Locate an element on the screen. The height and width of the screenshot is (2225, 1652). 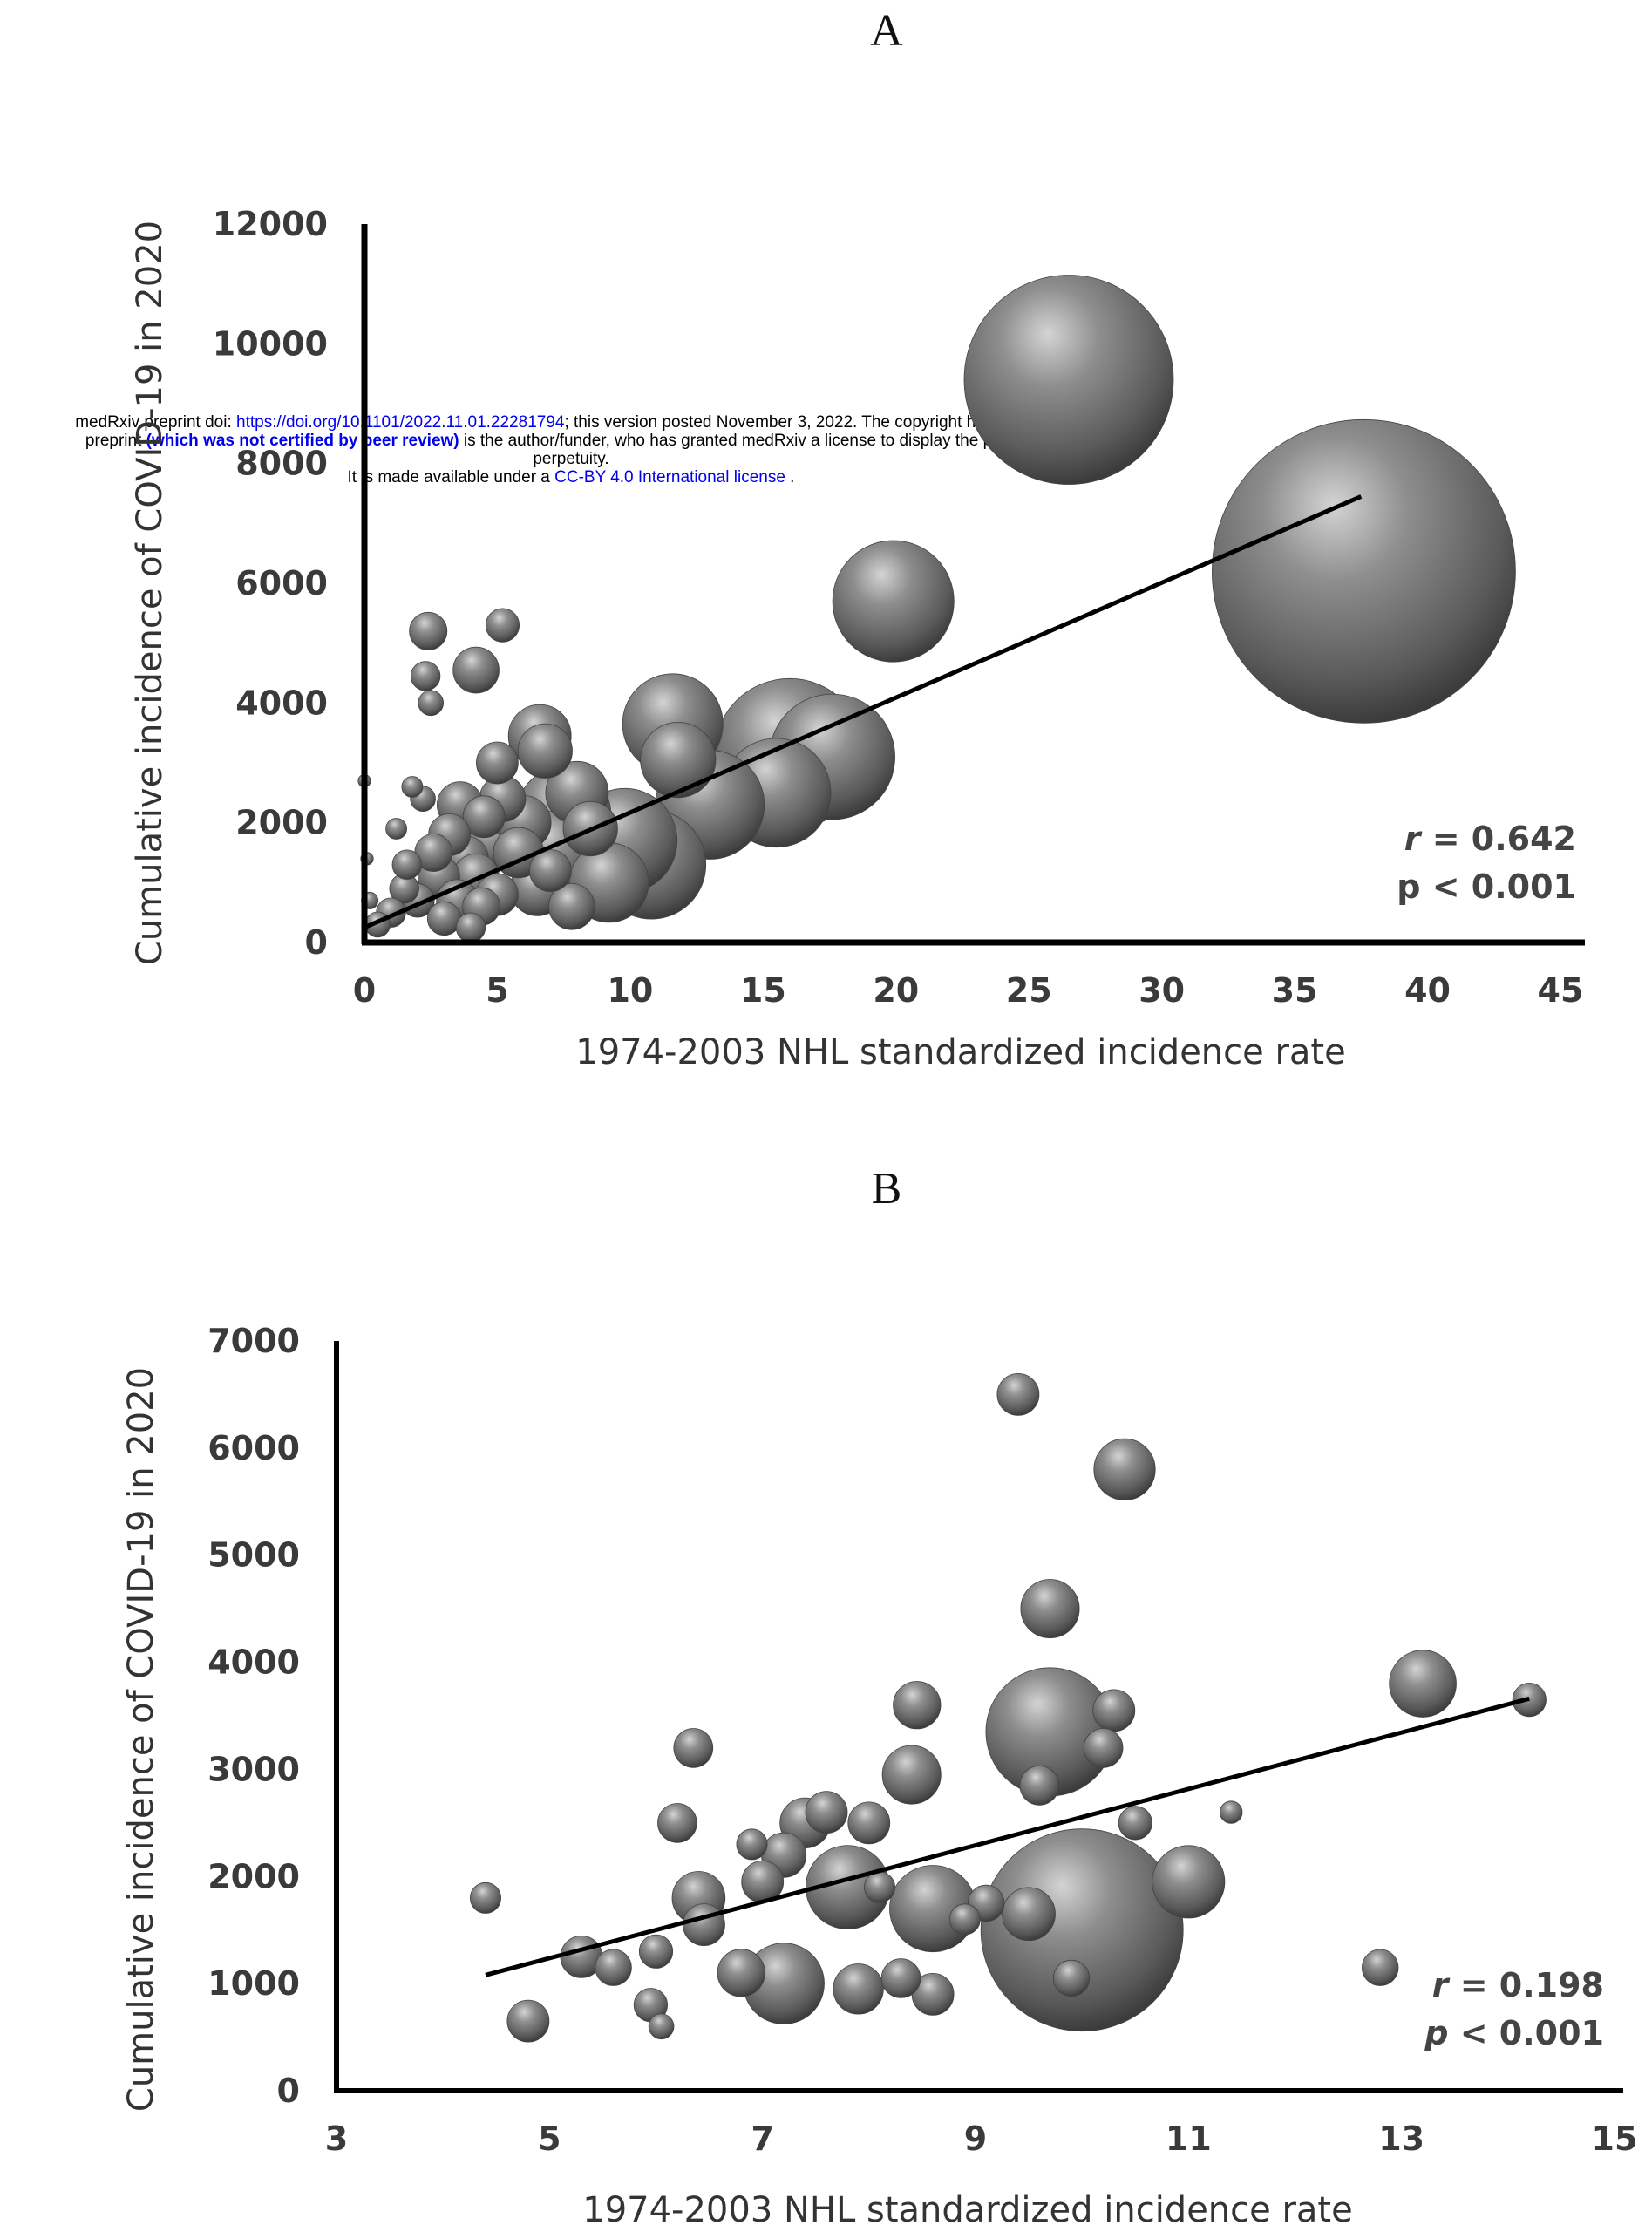
x-ticks-b: 3 5 7 9 11 13 15 is located at coordinates (981, 2139).